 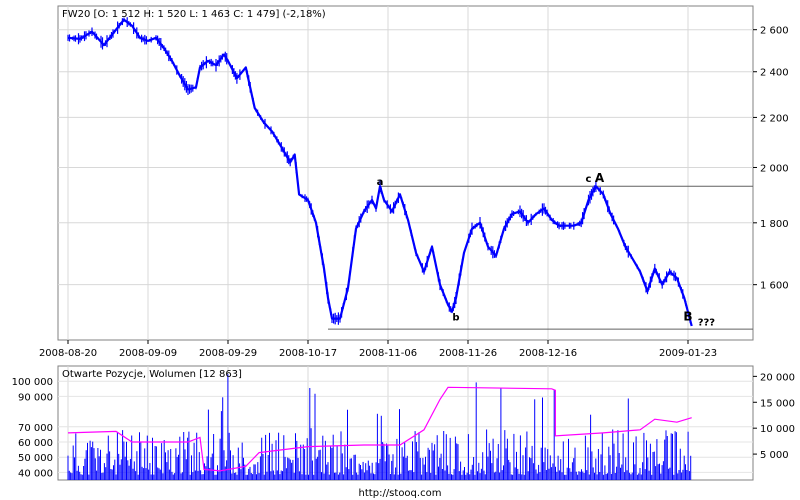 I want to click on open-interest-tick-label: 40 000, so click(x=35, y=473).